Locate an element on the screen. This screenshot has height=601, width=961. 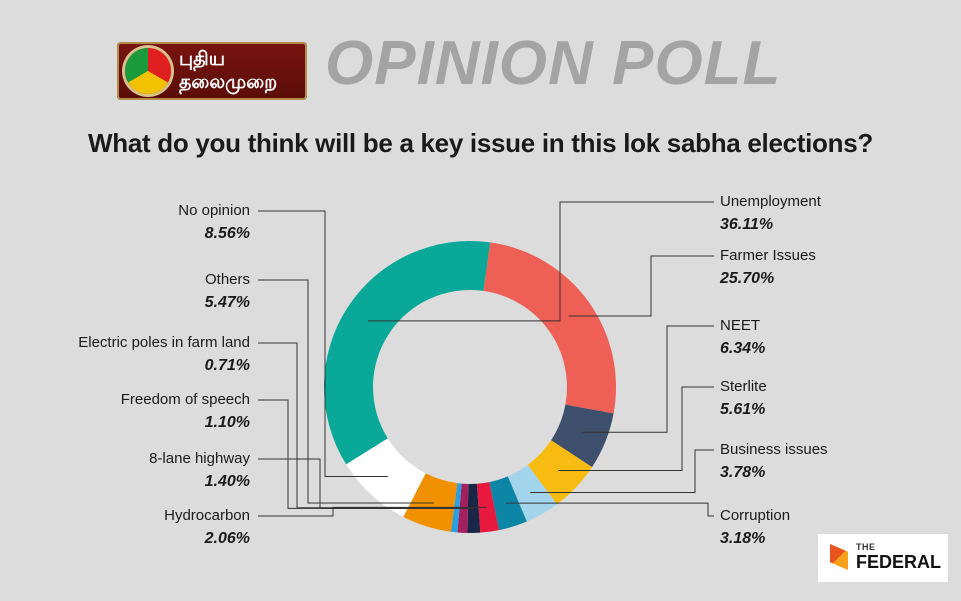
leader-others is located at coordinates (346, 391).